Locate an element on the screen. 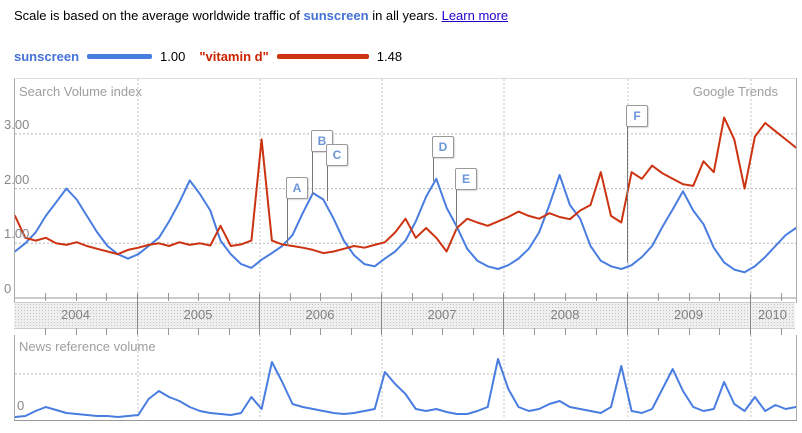  legend: sunscreen 1.00 "vitamin d" 1.48 is located at coordinates (208, 56).